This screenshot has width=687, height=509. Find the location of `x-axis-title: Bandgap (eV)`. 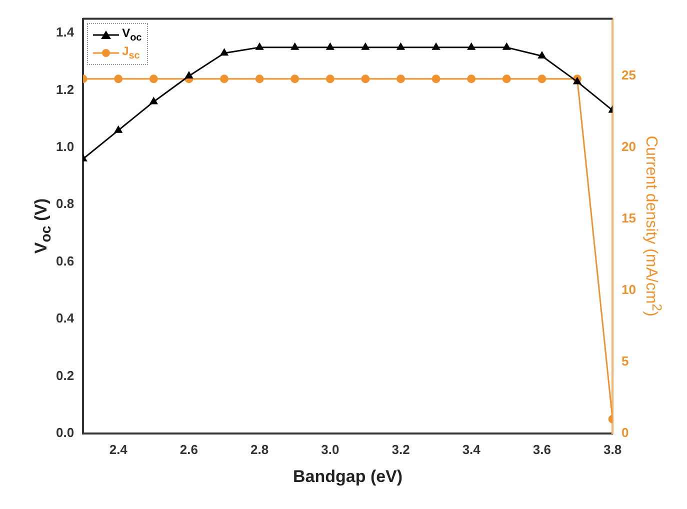

x-axis-title: Bandgap (eV) is located at coordinates (348, 477).